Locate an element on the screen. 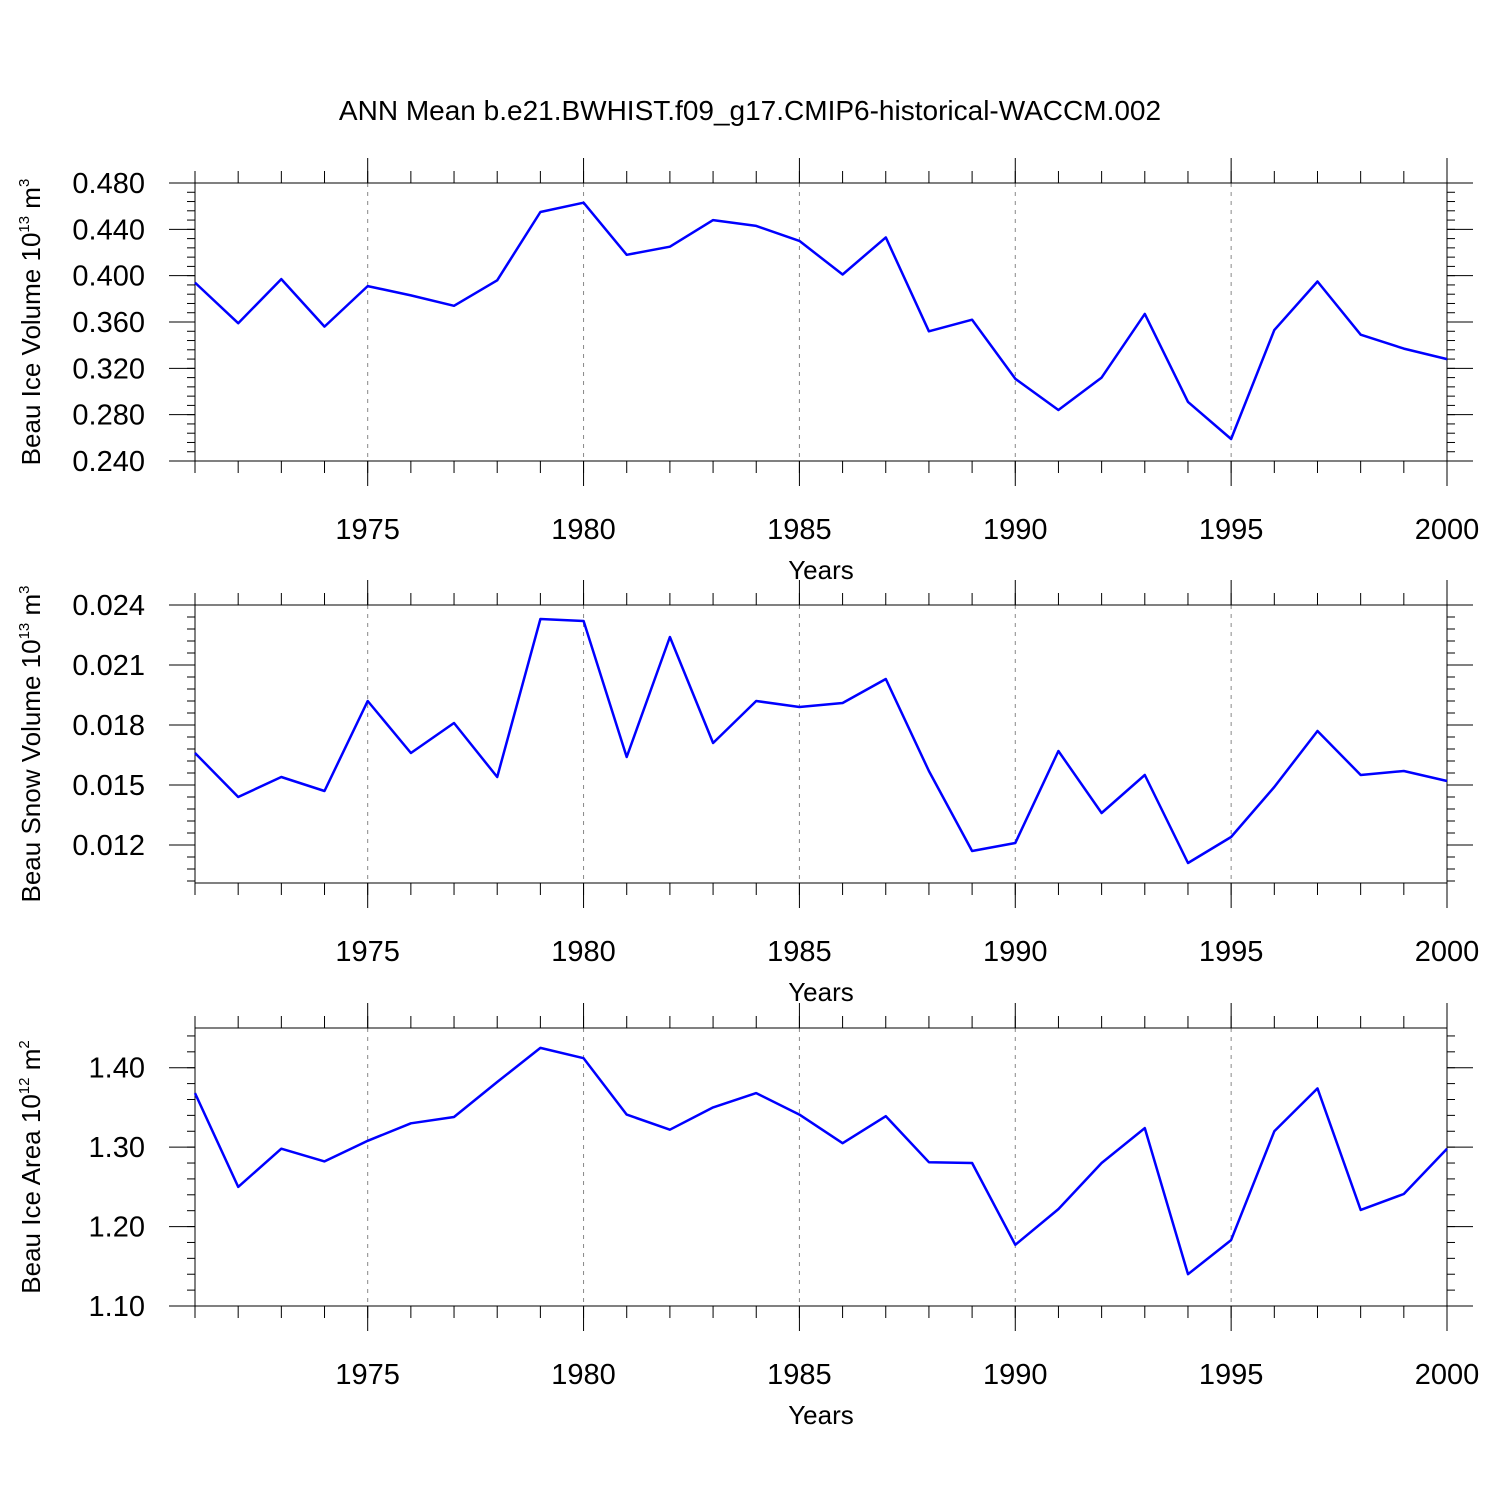 The width and height of the screenshot is (1500, 1500). y-tick-label: 0.012 is located at coordinates (108, 846).